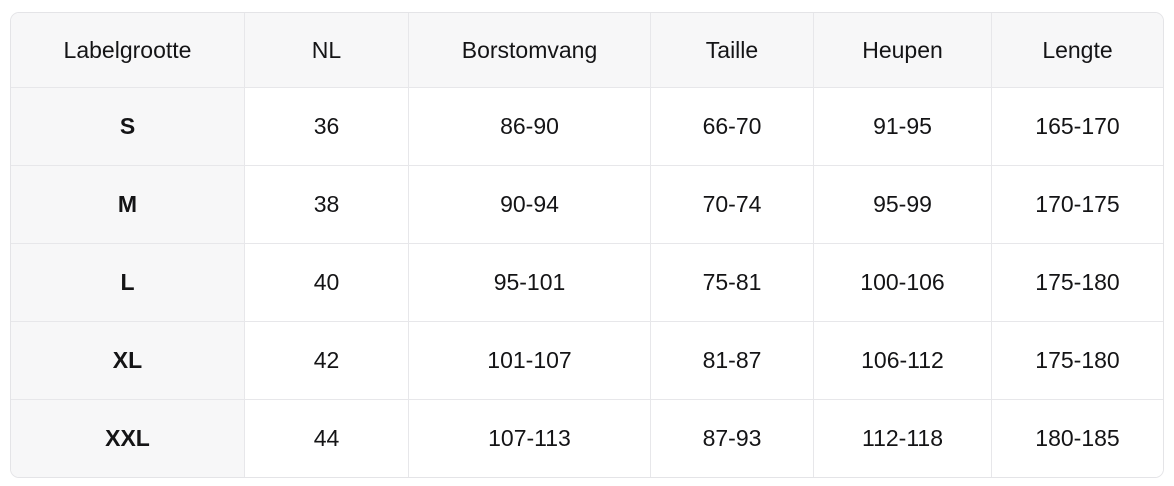 The width and height of the screenshot is (1174, 486). Describe the element at coordinates (326, 282) in the screenshot. I see `table-cell: 40` at that location.